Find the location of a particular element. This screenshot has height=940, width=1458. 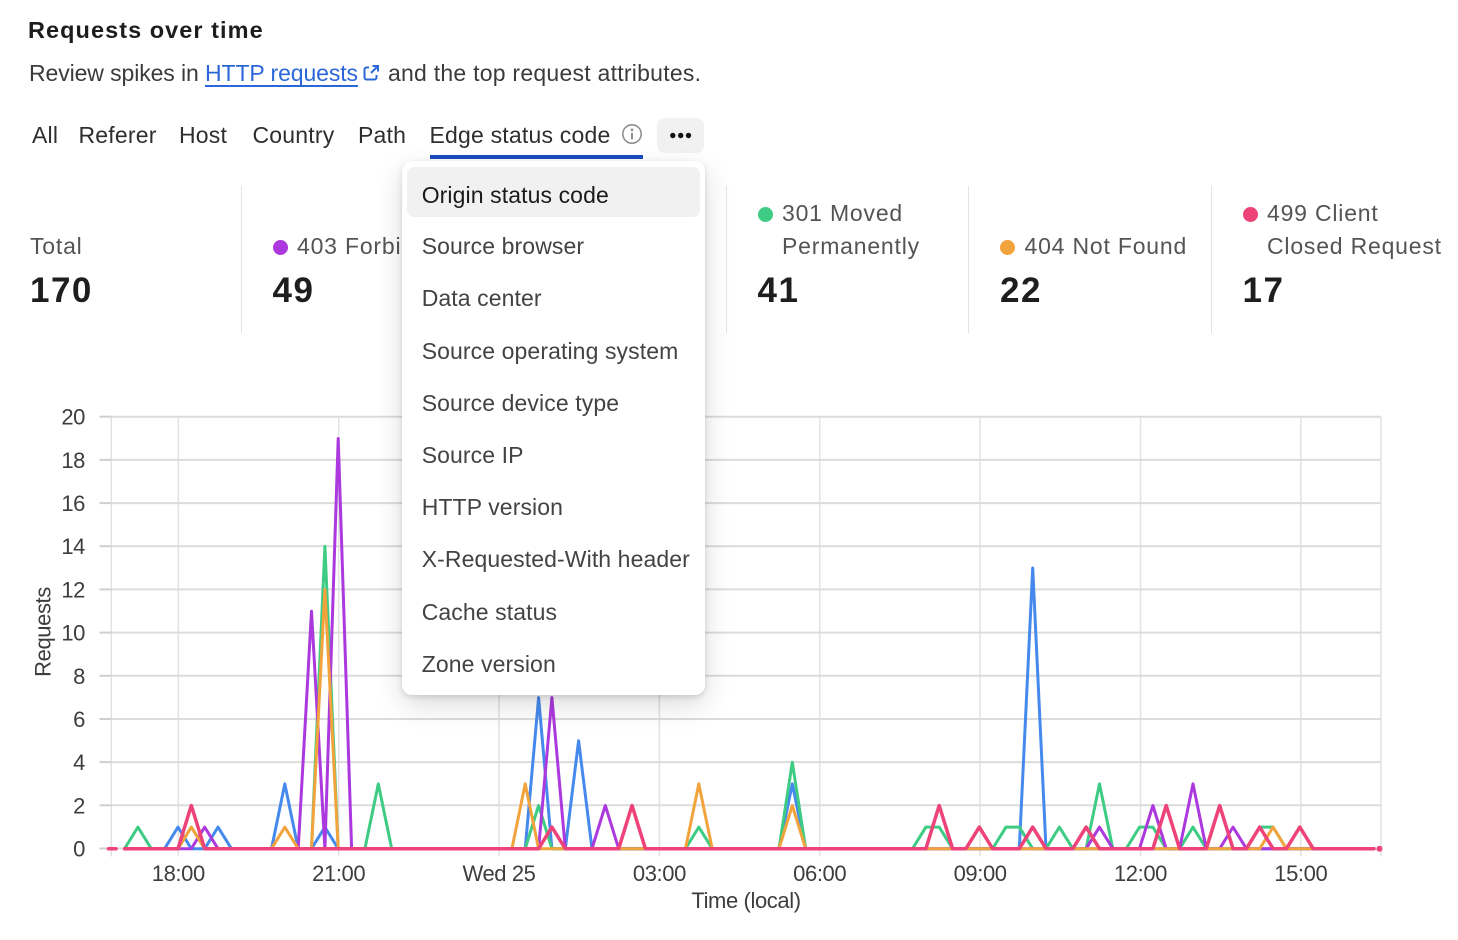

svg-text: Requests is located at coordinates (43, 632).